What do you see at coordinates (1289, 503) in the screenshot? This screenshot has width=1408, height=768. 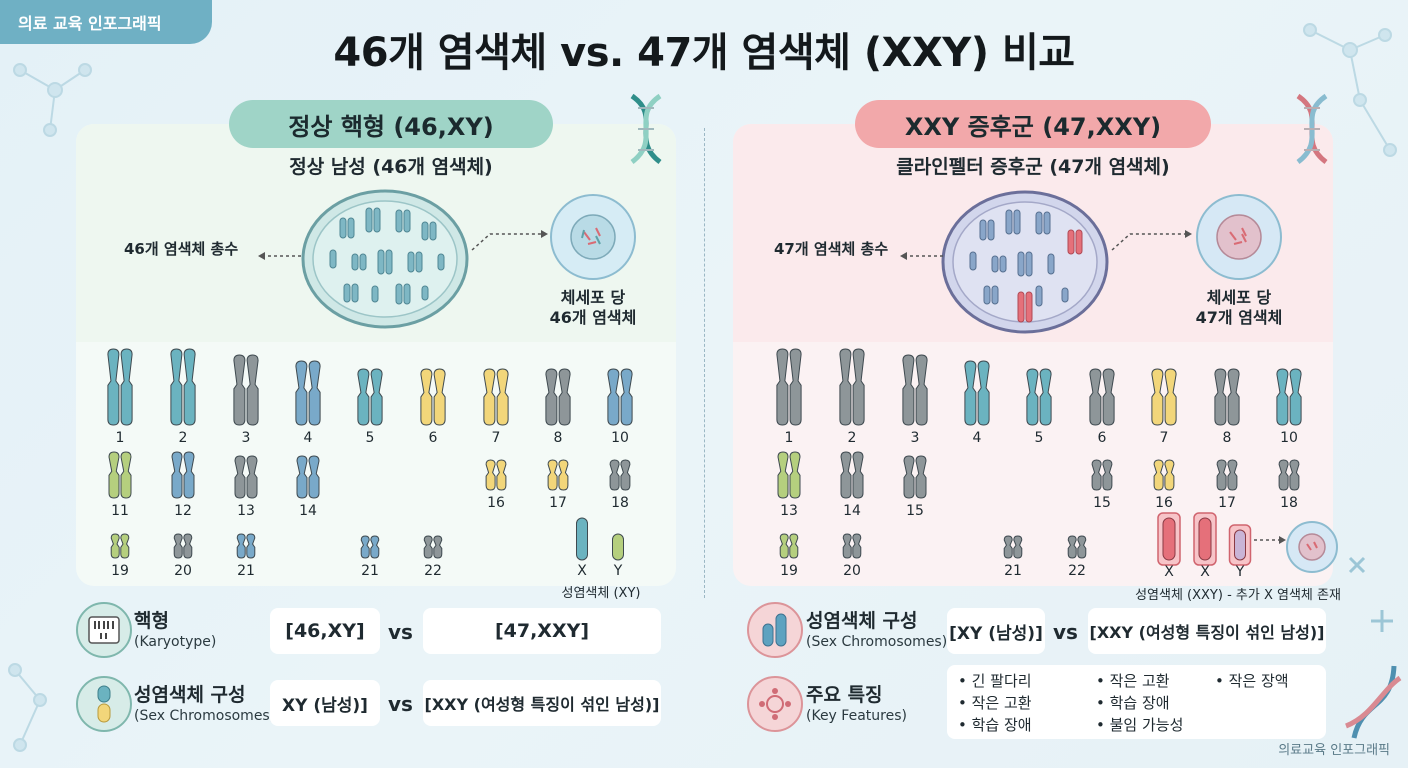 I see `chromosome-number: 18` at bounding box center [1289, 503].